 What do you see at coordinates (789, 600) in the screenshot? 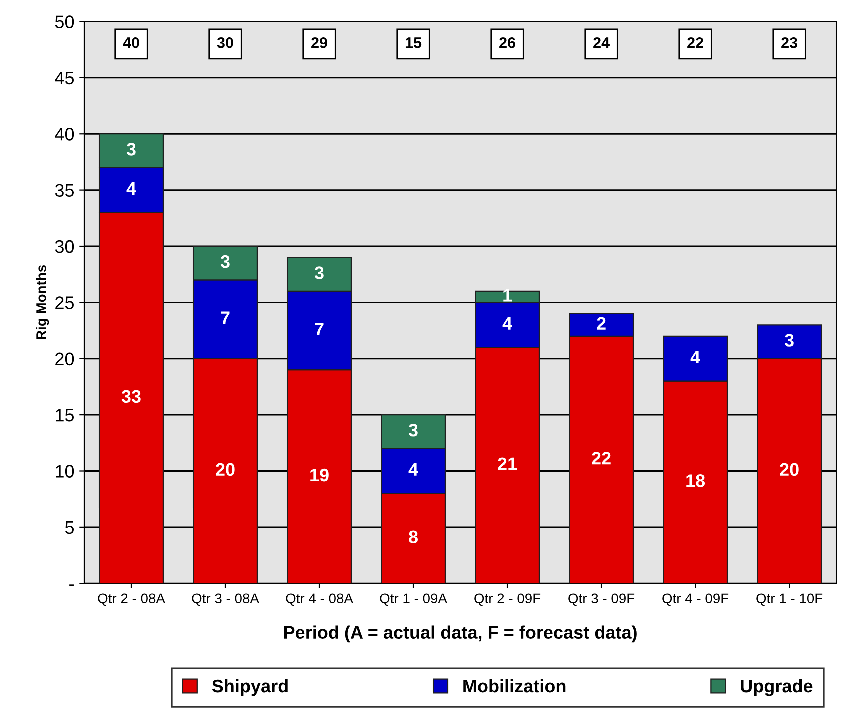
I see `x-tick-label: Qtr 1 - 10F` at bounding box center [789, 600].